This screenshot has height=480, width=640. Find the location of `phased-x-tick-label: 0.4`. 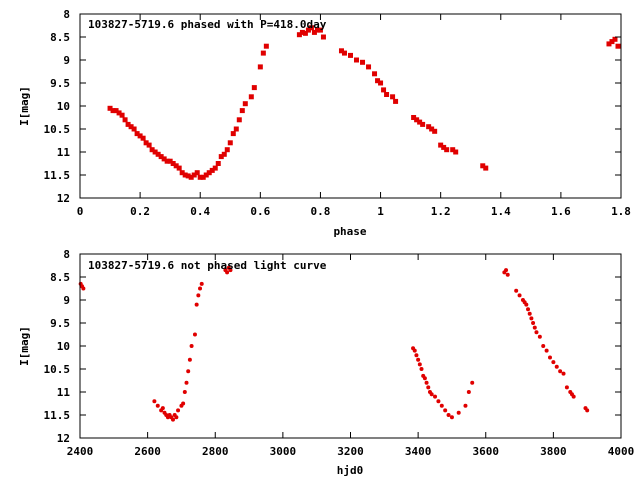

phased-x-tick-label: 0.4 is located at coordinates (200, 211).